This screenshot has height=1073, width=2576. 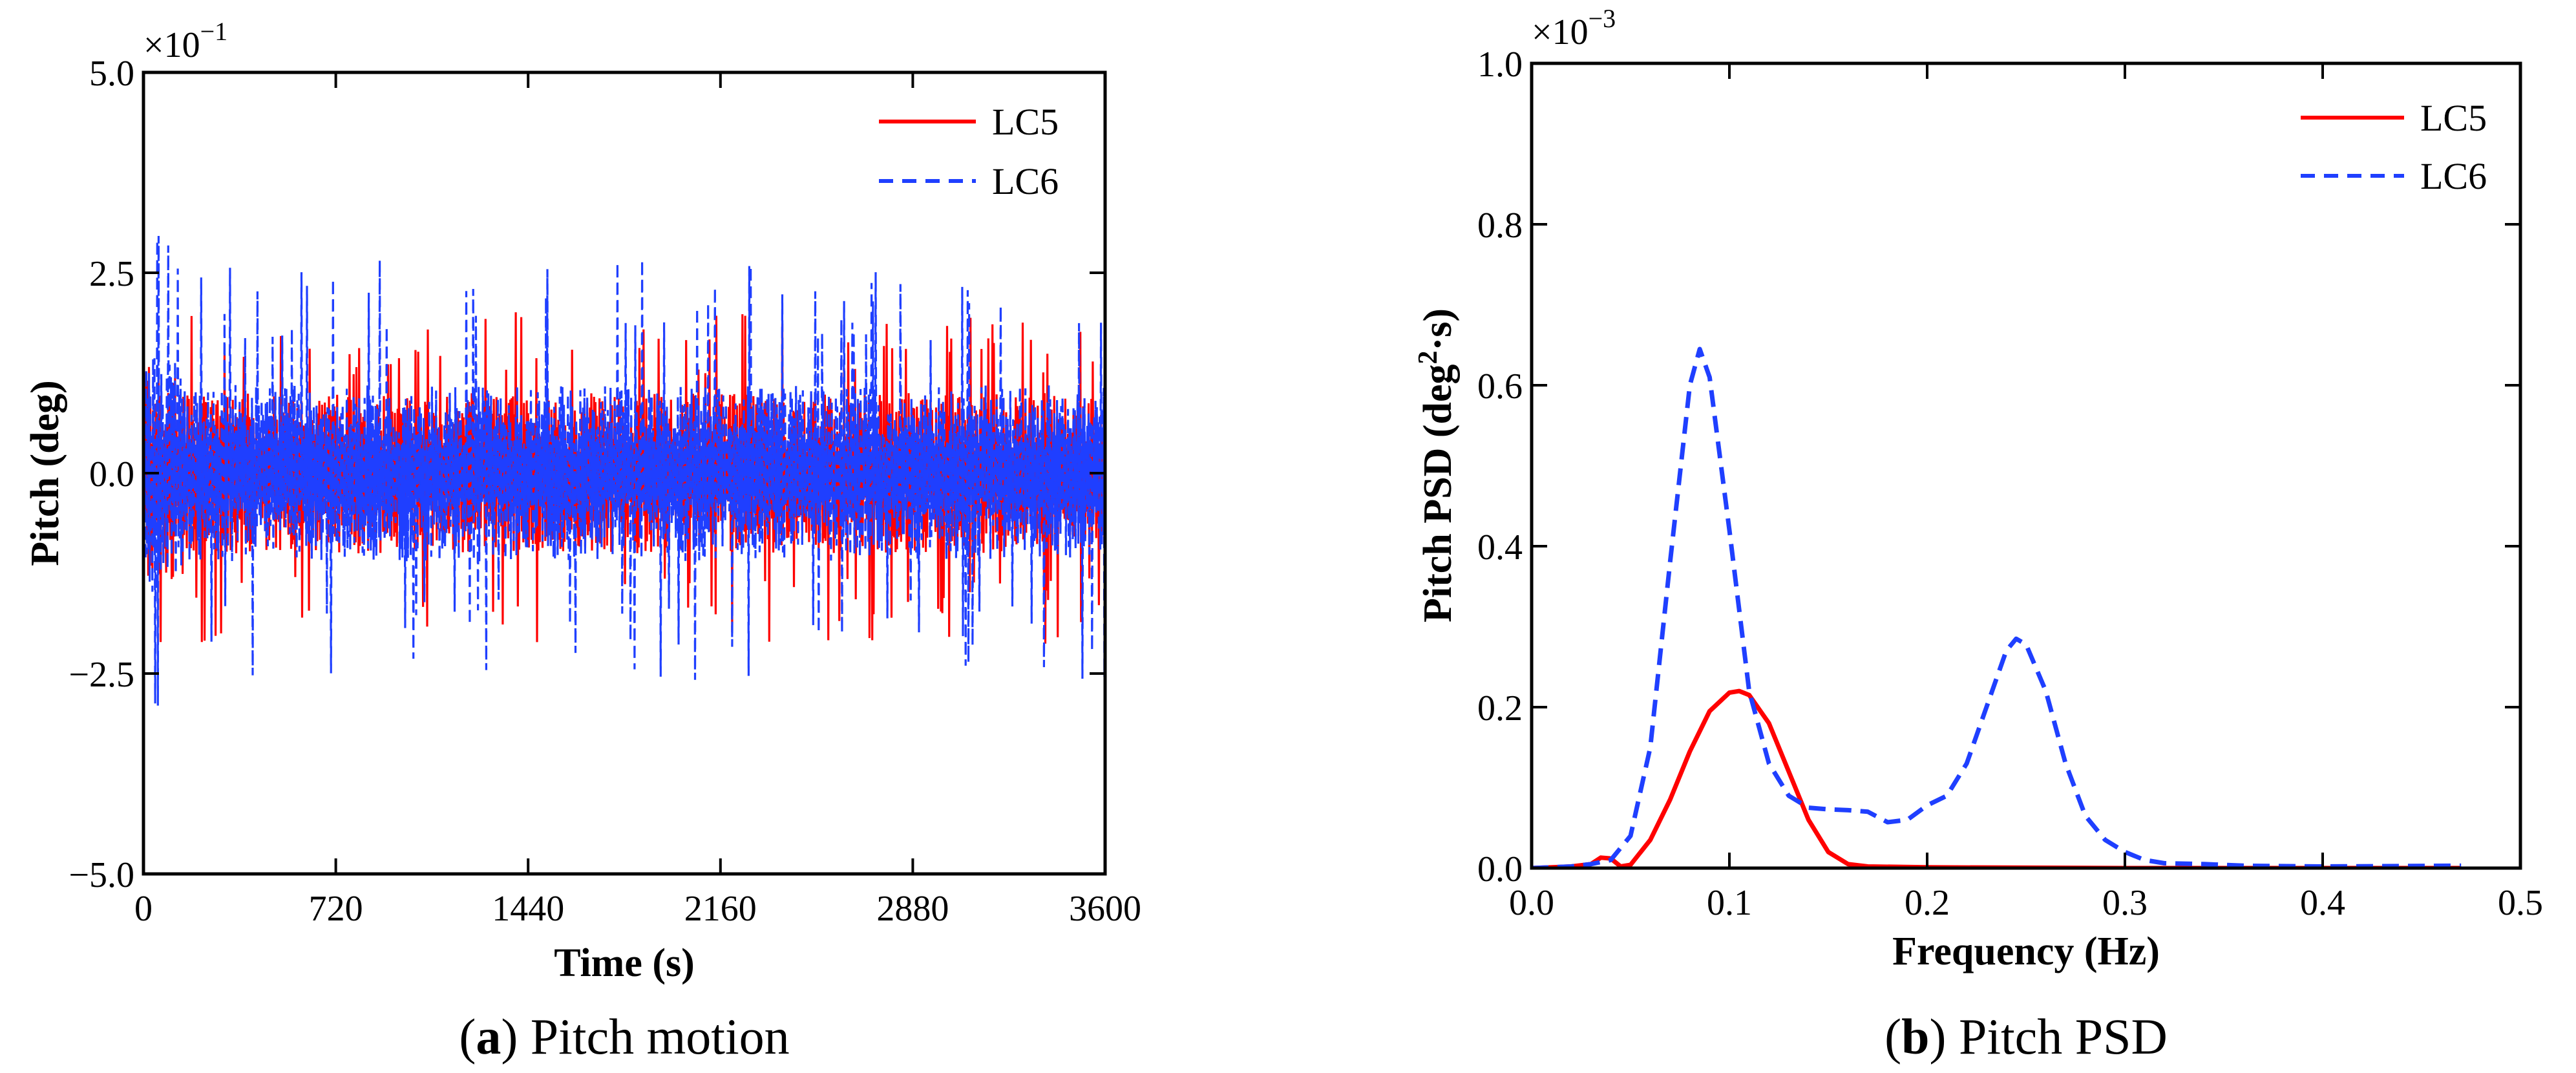 I want to click on x-tick-label: 2880, so click(x=912, y=909).